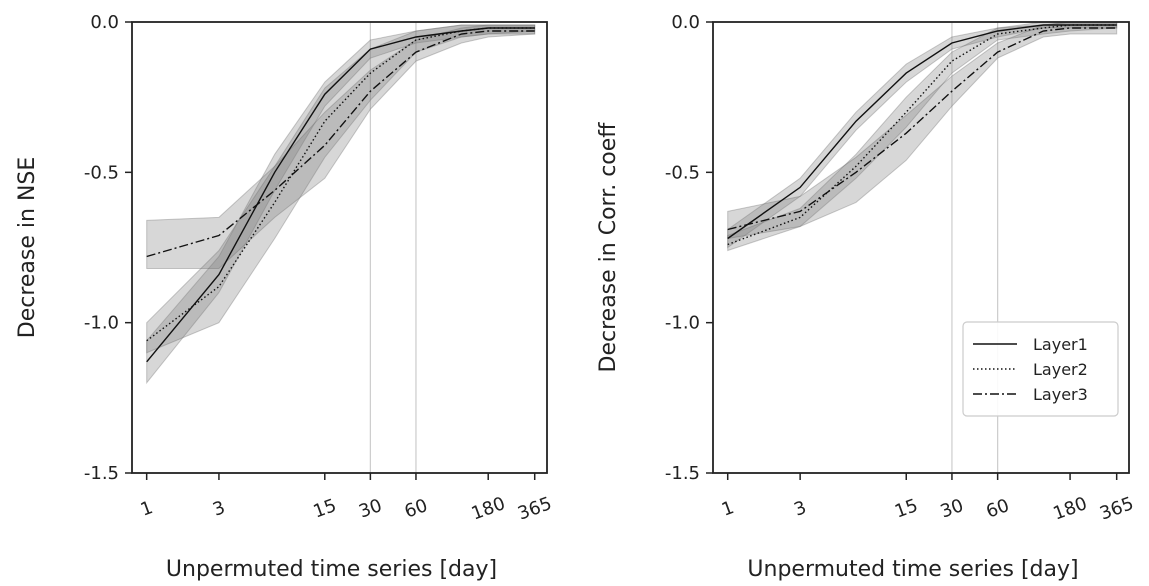 The width and height of the screenshot is (1149, 586). Describe the element at coordinates (27, 248) in the screenshot. I see `y-axis-label: Decrease in NSE` at that location.